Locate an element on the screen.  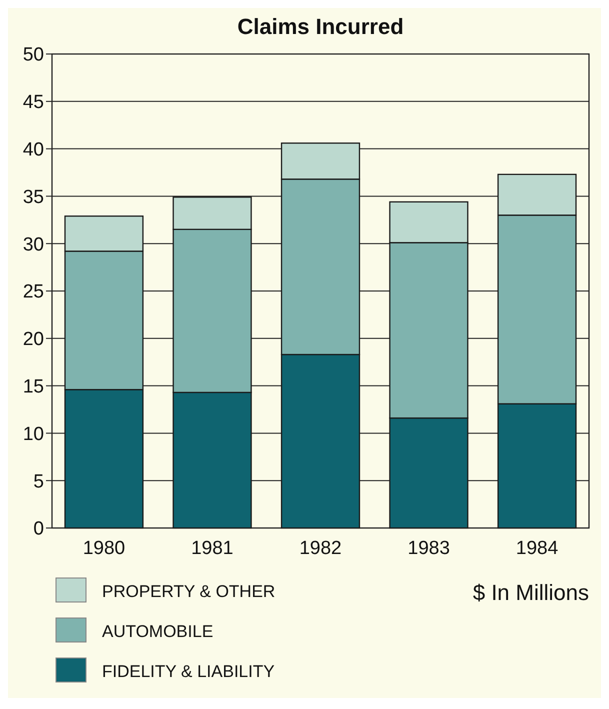
x-tick-label: 1984 is located at coordinates (537, 548).